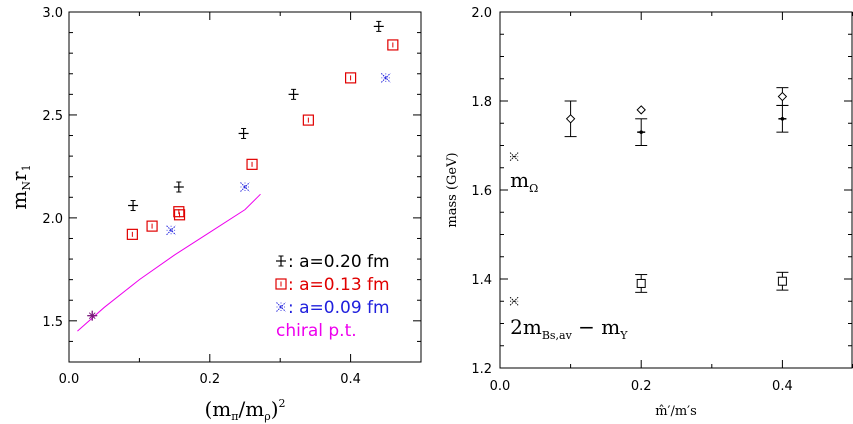 This screenshot has width=853, height=424. I want to click on ann-bs-main: 2m, so click(526, 327).